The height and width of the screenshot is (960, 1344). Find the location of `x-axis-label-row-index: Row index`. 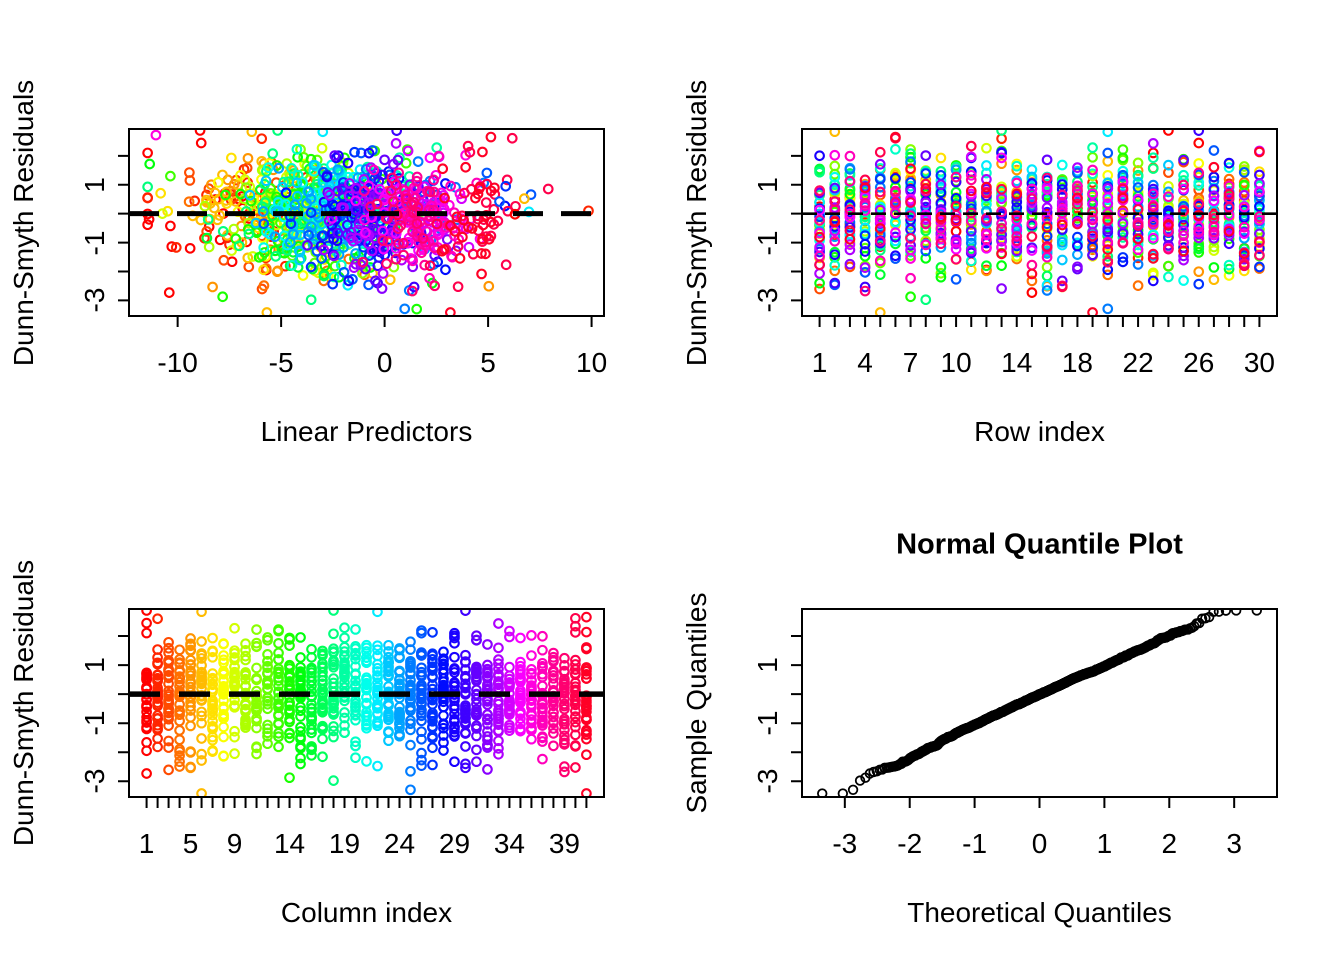

x-axis-label-row-index: Row index is located at coordinates (1039, 431).